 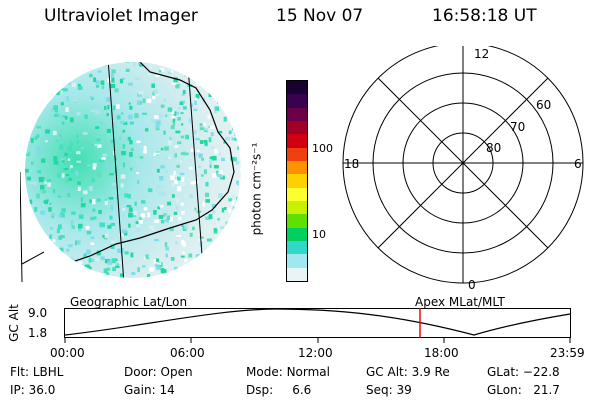 I want to click on status-flt: Flt: LBHL, so click(x=37, y=372).